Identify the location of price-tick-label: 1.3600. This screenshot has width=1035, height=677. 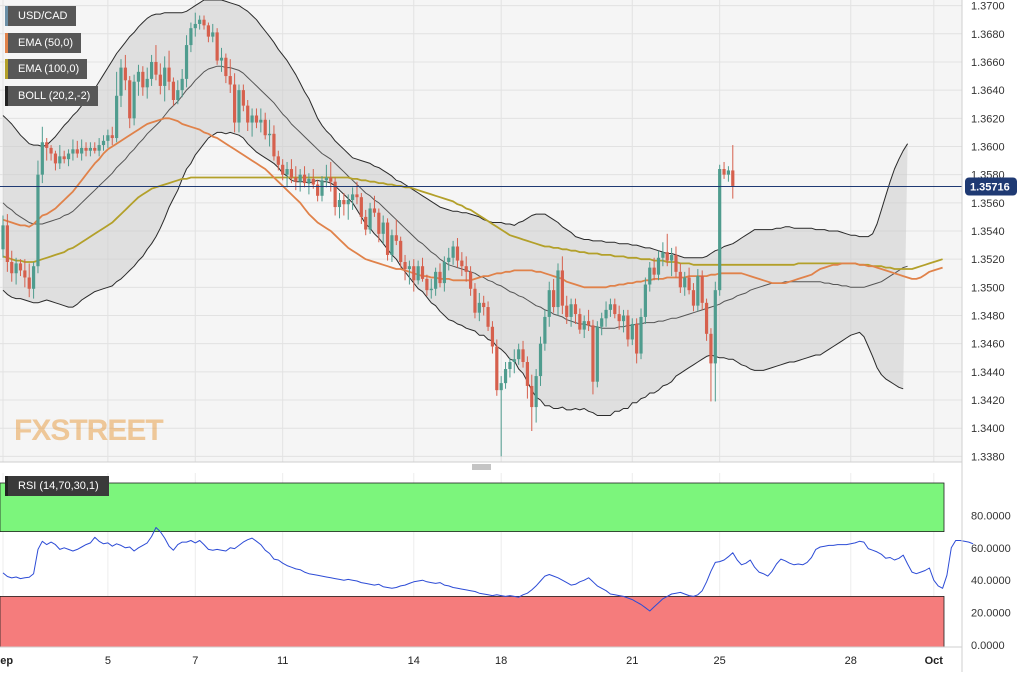
(988, 147).